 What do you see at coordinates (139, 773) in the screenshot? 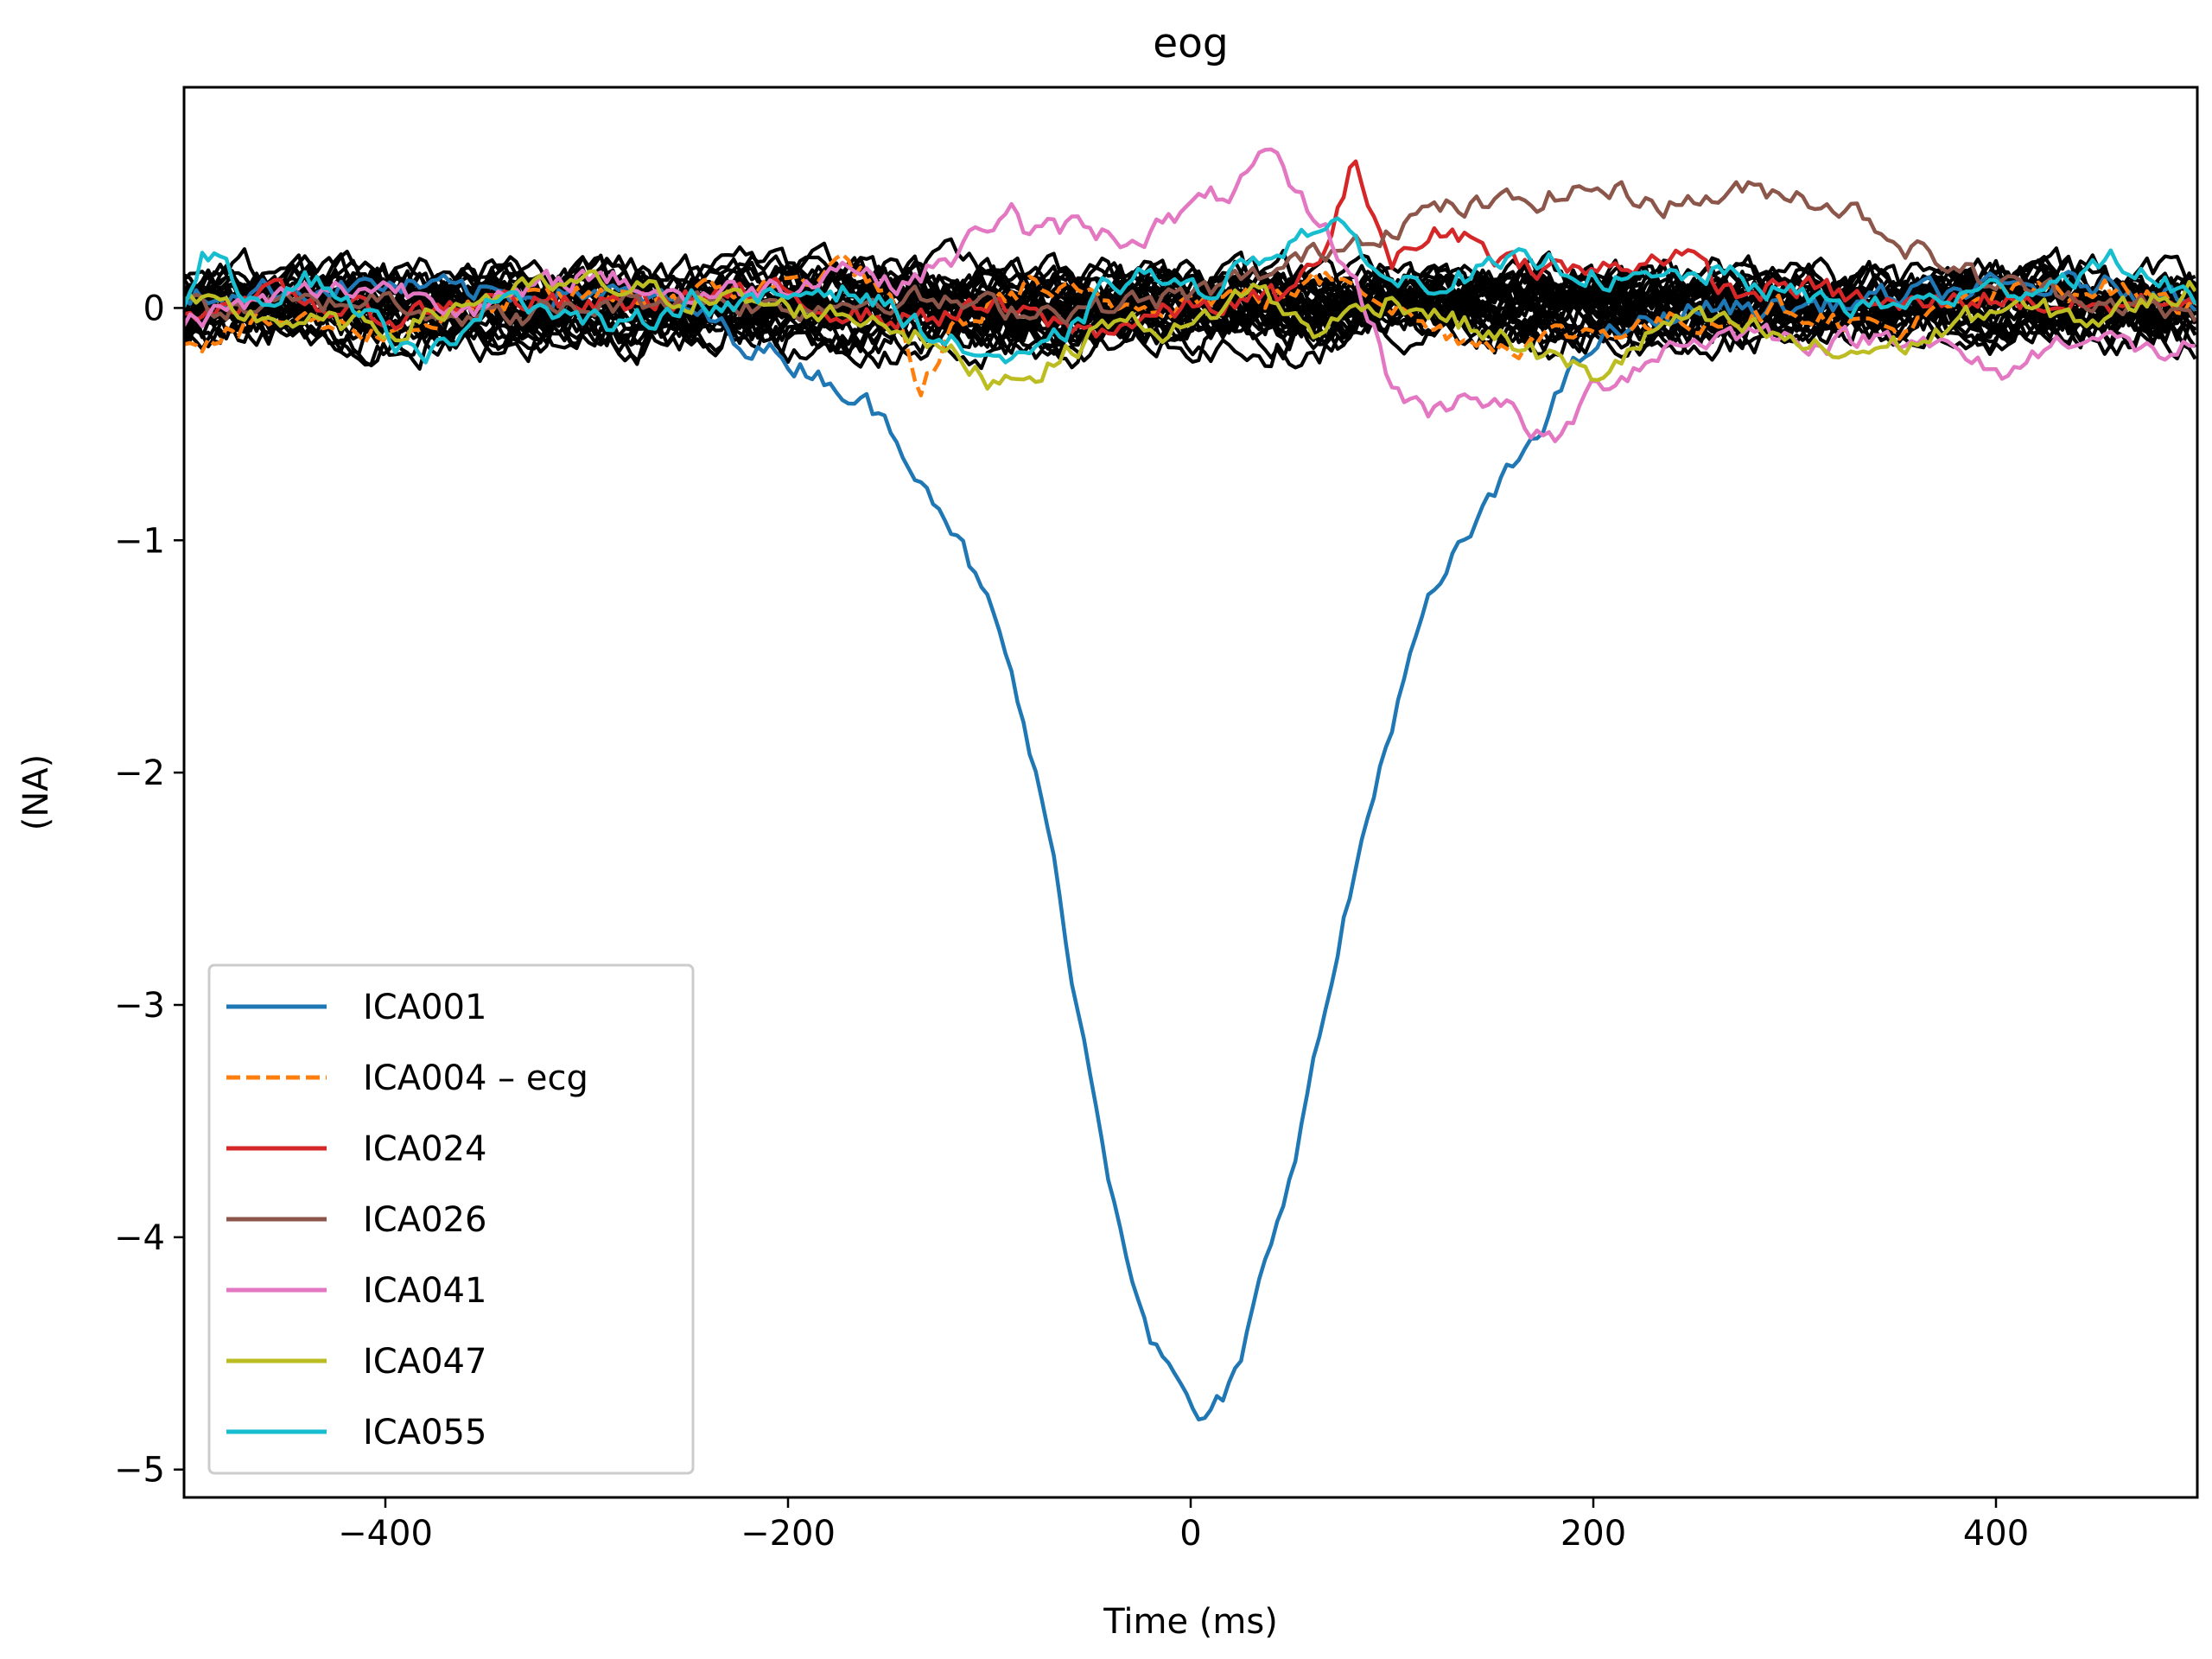
I see `y-tick-label: −2` at bounding box center [139, 773].